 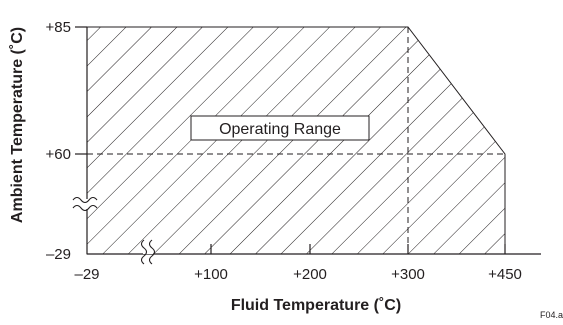 What do you see at coordinates (58, 154) in the screenshot?
I see `y-tick-label: +60` at bounding box center [58, 154].